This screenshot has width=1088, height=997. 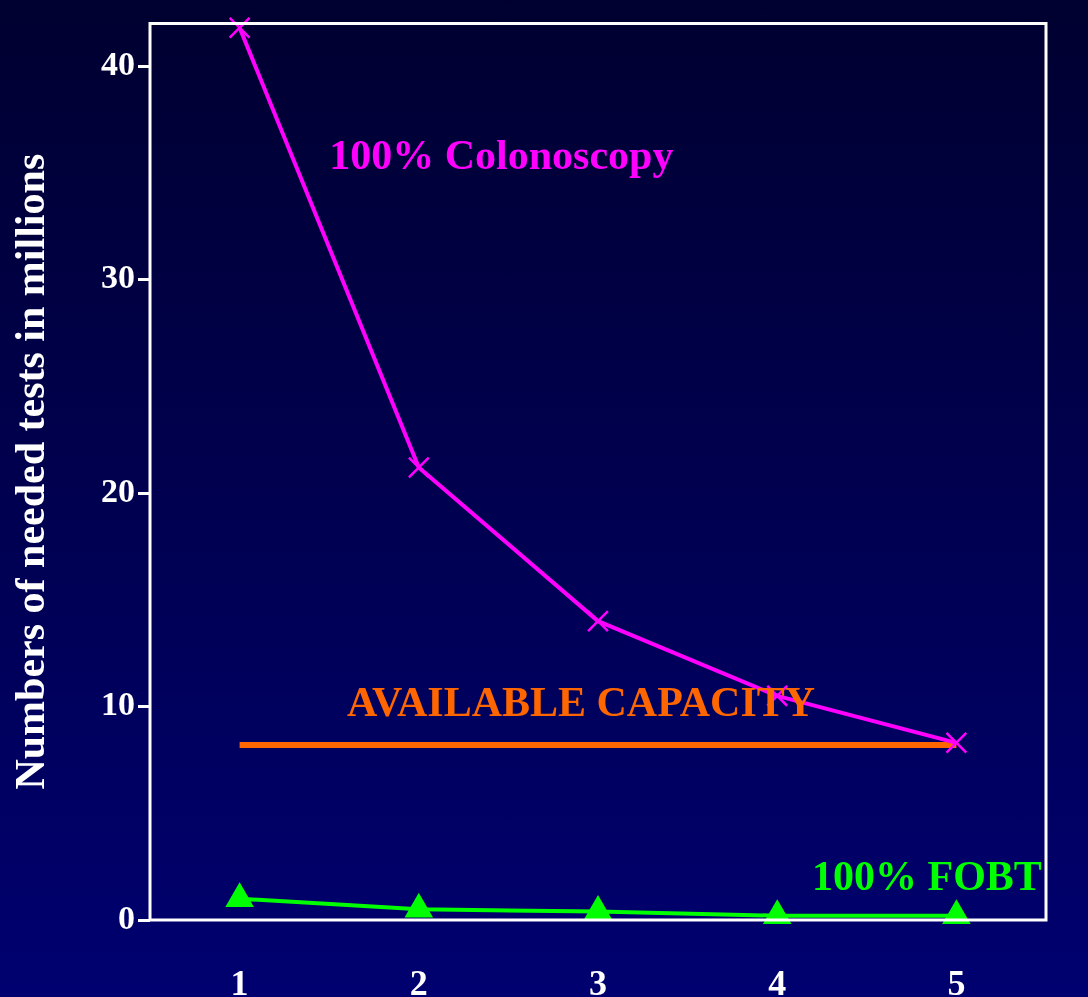 I want to click on x-tick-label: 4, so click(x=777, y=979).